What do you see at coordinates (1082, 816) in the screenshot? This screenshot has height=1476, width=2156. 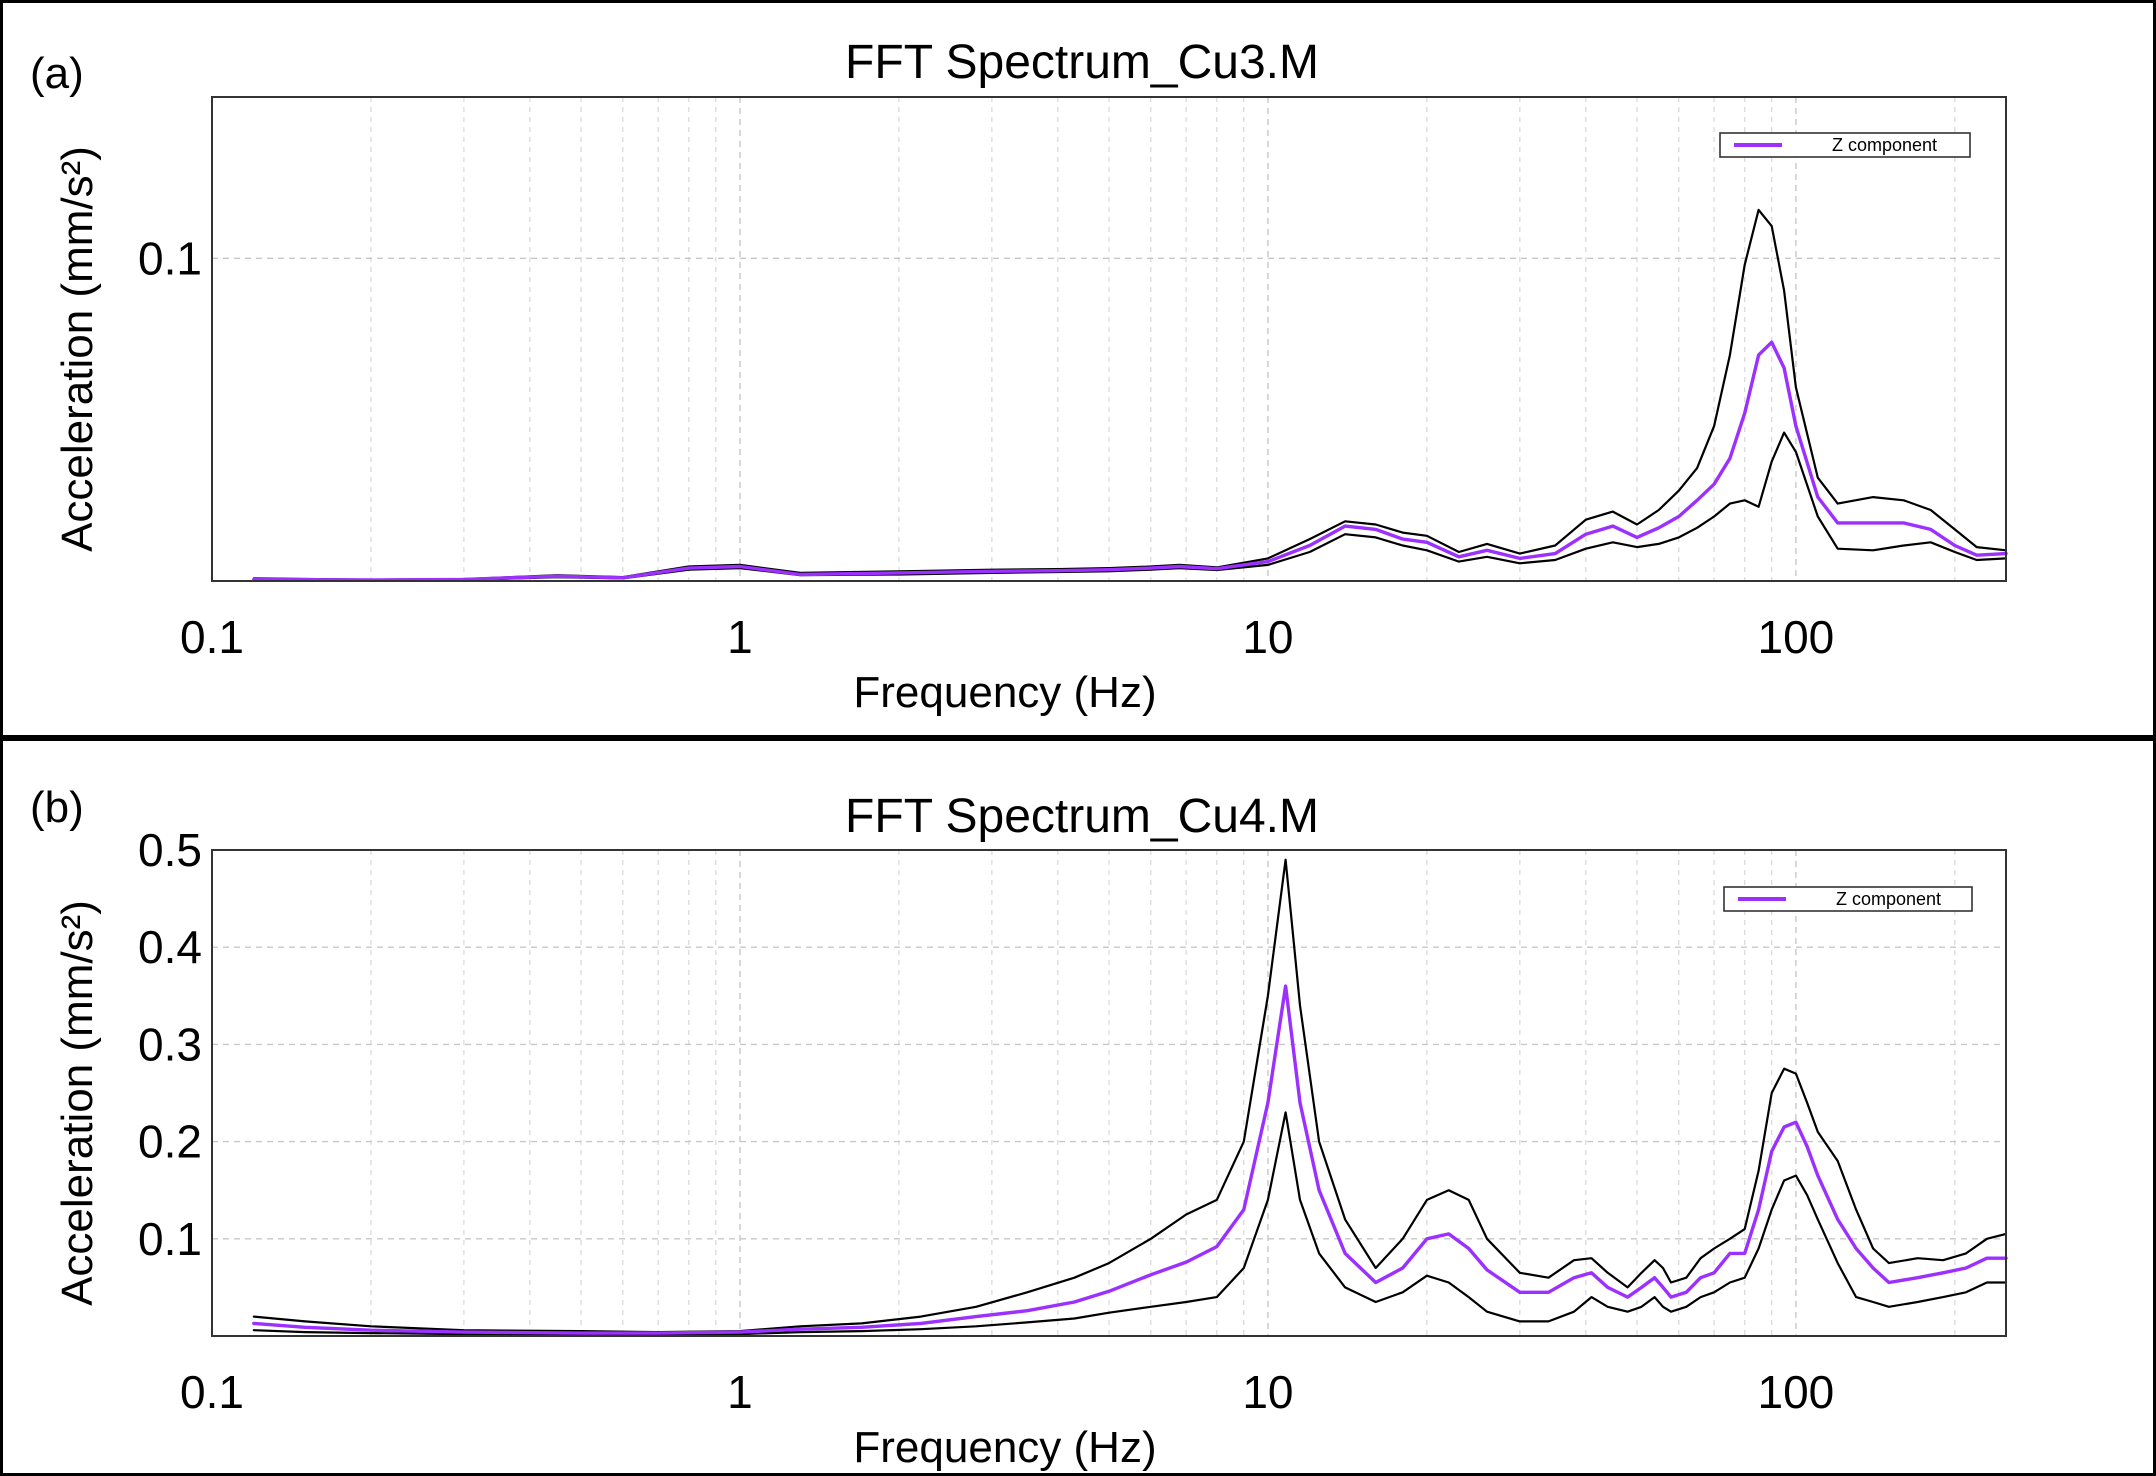 I see `chart-title: FFT Spectrum_Cu4.M` at bounding box center [1082, 816].